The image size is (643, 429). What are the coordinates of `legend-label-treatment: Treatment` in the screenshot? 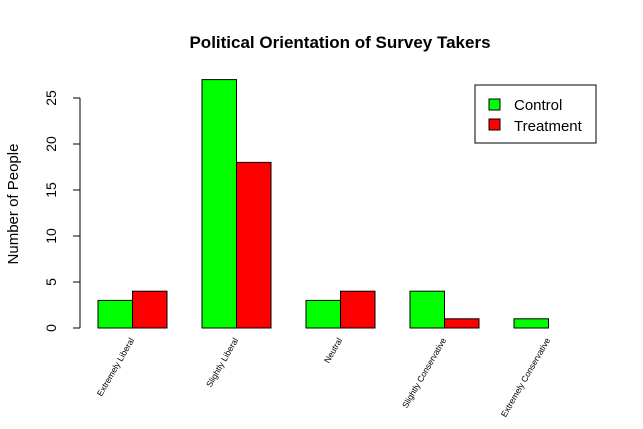 It's located at (548, 126).